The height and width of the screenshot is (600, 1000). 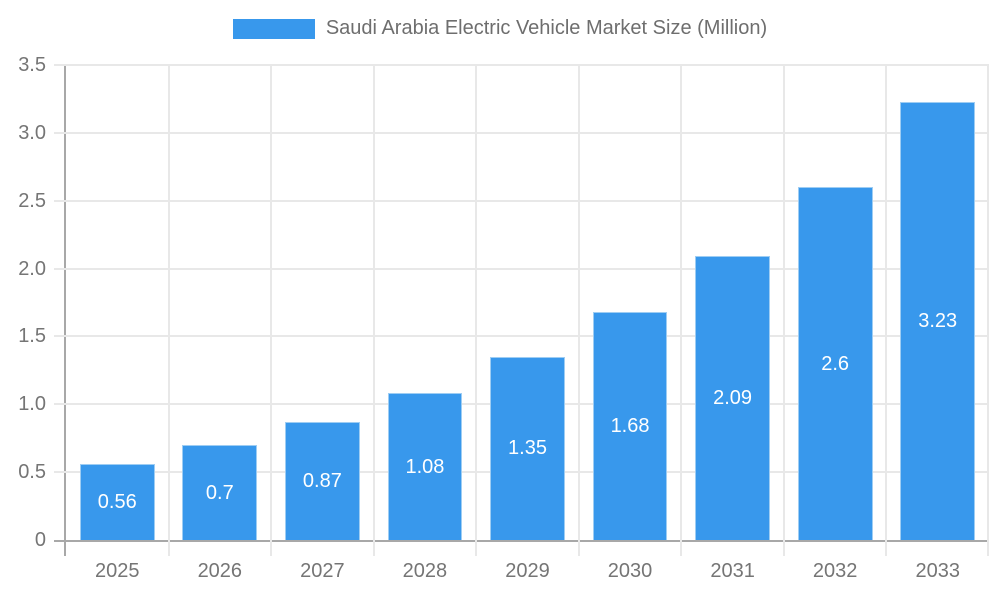 What do you see at coordinates (32, 268) in the screenshot?
I see `y-tick-label: 2.0` at bounding box center [32, 268].